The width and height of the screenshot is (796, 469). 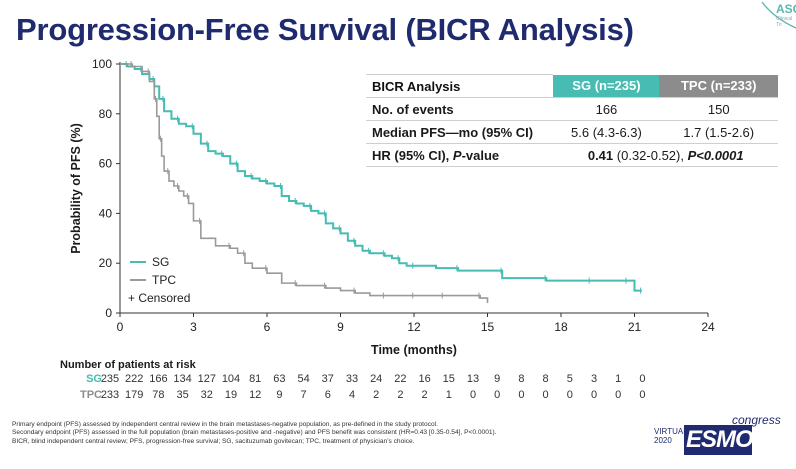 What do you see at coordinates (460, 86) in the screenshot?
I see `table-header-label: BICR Analysis` at bounding box center [460, 86].